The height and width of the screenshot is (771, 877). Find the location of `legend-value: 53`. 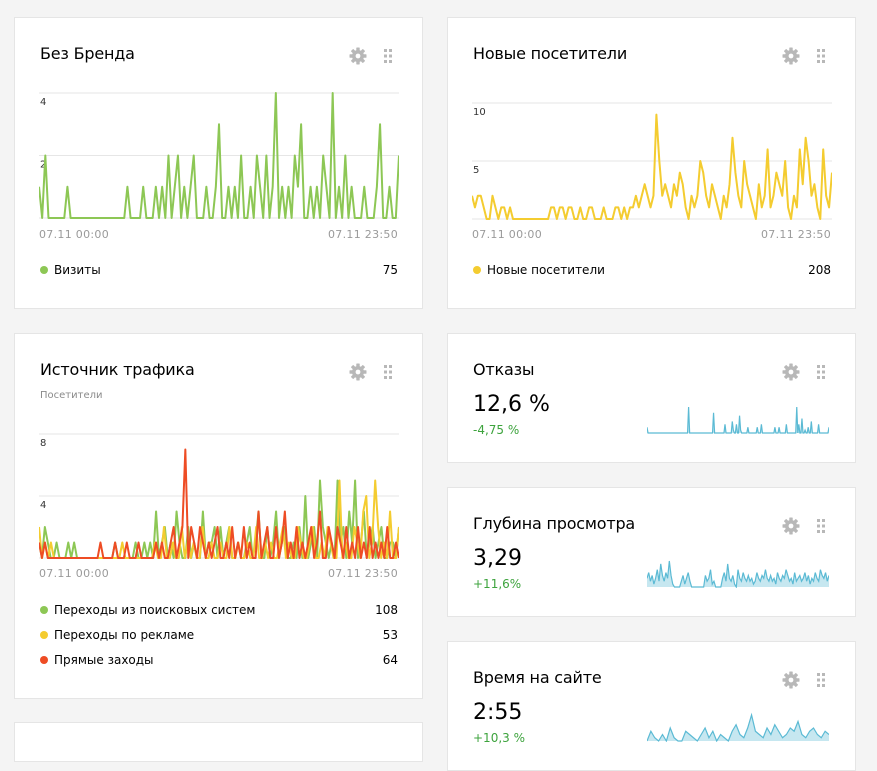

legend-value: 53 is located at coordinates (390, 635).